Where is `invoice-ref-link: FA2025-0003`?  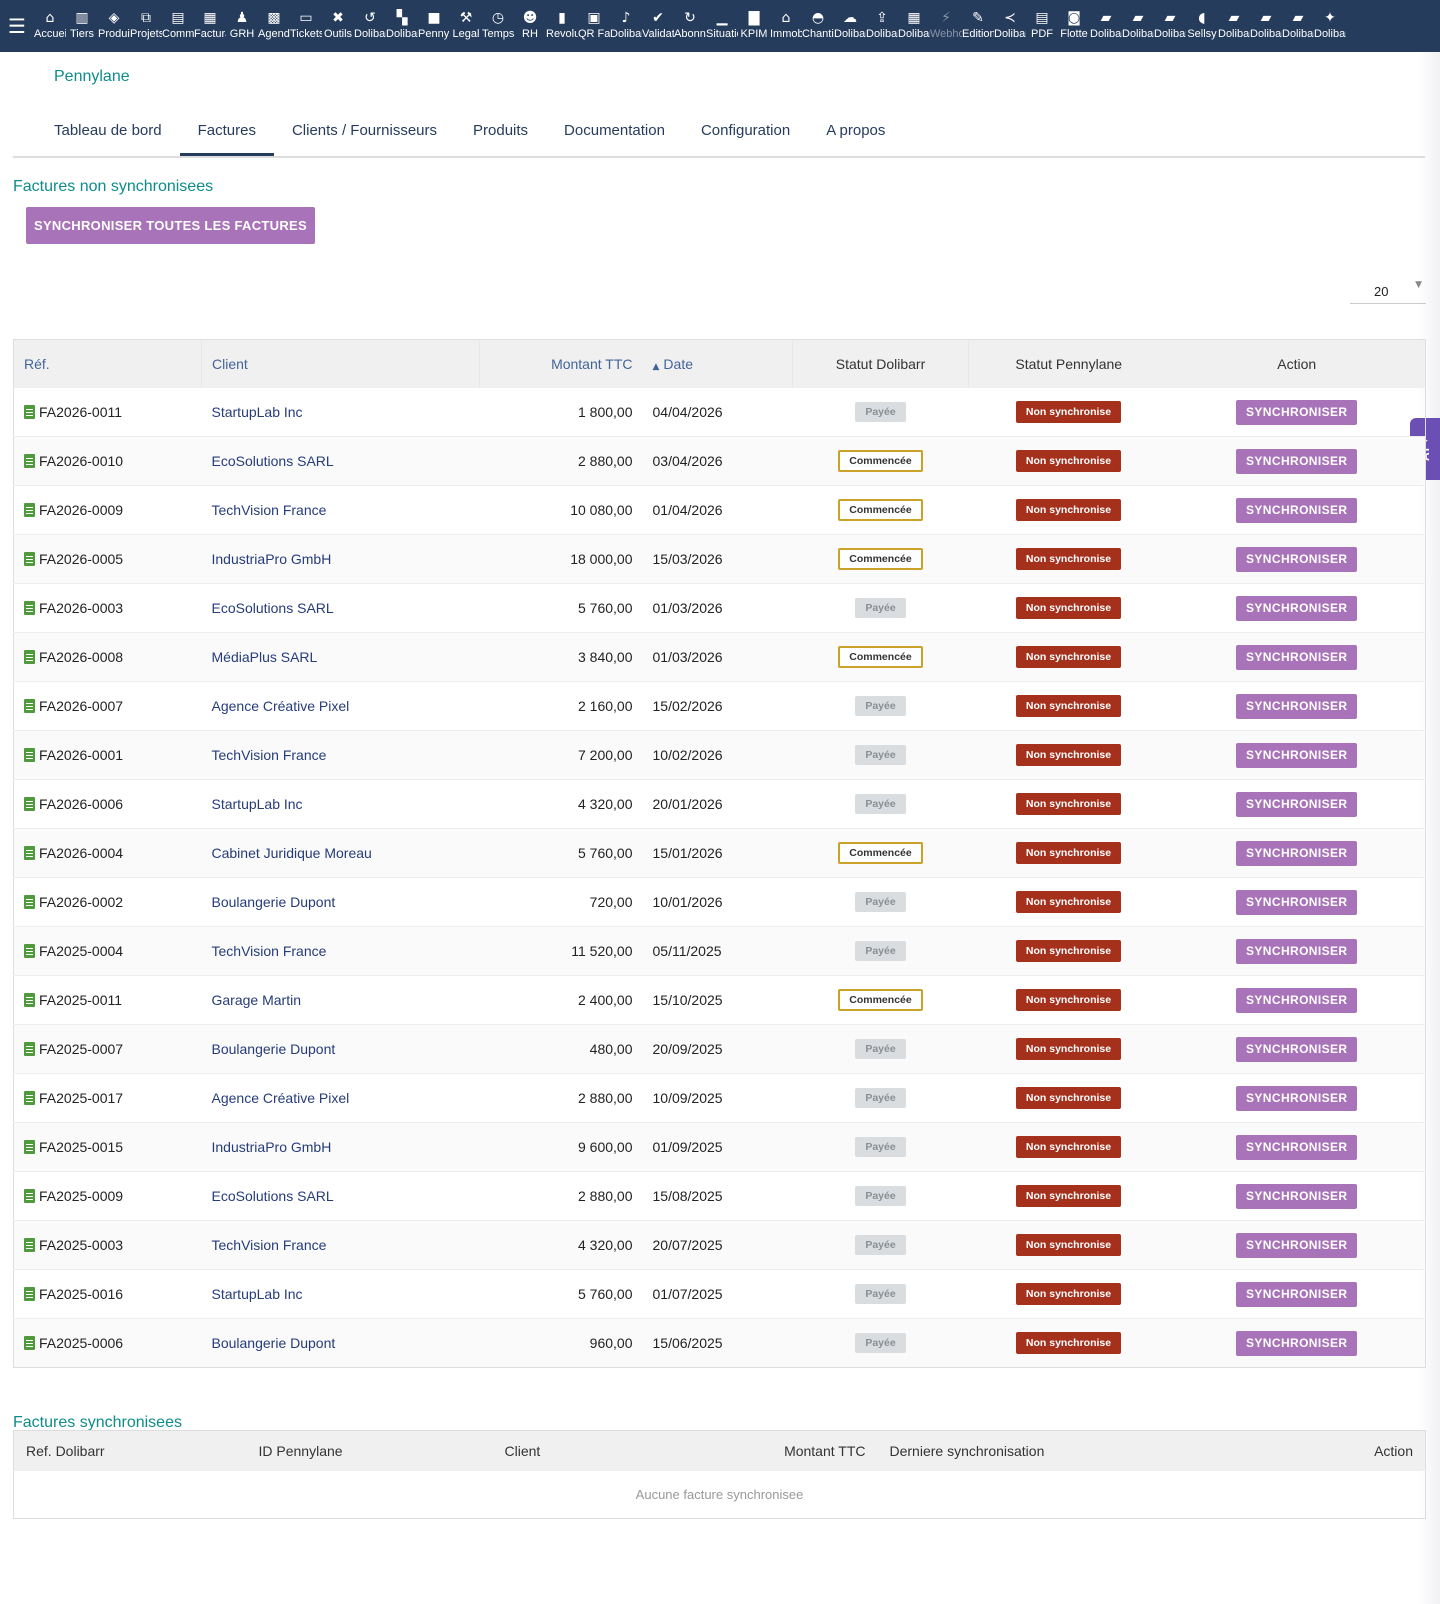
invoice-ref-link: FA2025-0003 is located at coordinates (81, 1245).